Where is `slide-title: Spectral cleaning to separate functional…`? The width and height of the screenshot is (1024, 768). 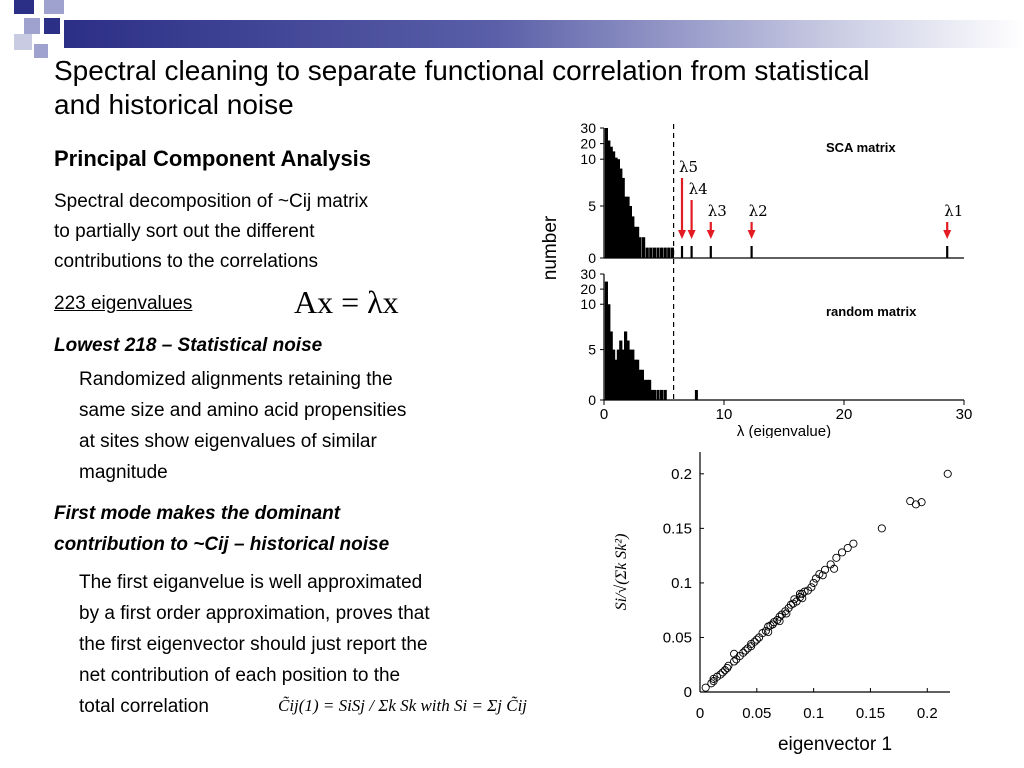
slide-title: Spectral cleaning to separate functional… is located at coordinates (462, 87).